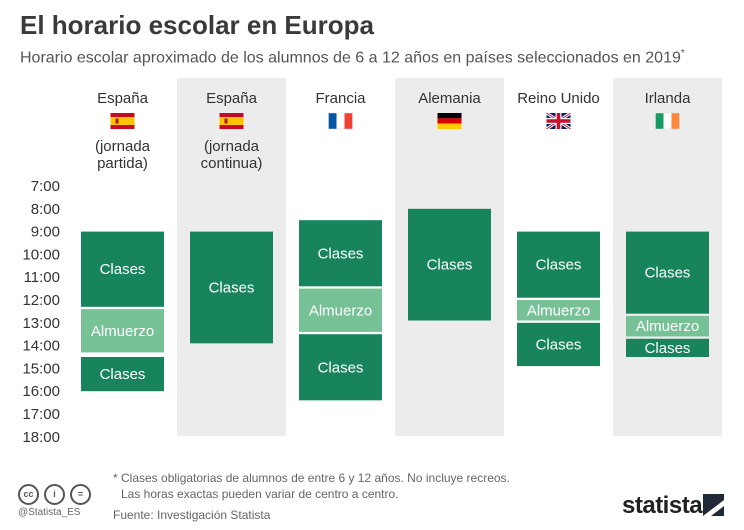  Describe the element at coordinates (340, 121) in the screenshot. I see `france-flag-icon` at that location.